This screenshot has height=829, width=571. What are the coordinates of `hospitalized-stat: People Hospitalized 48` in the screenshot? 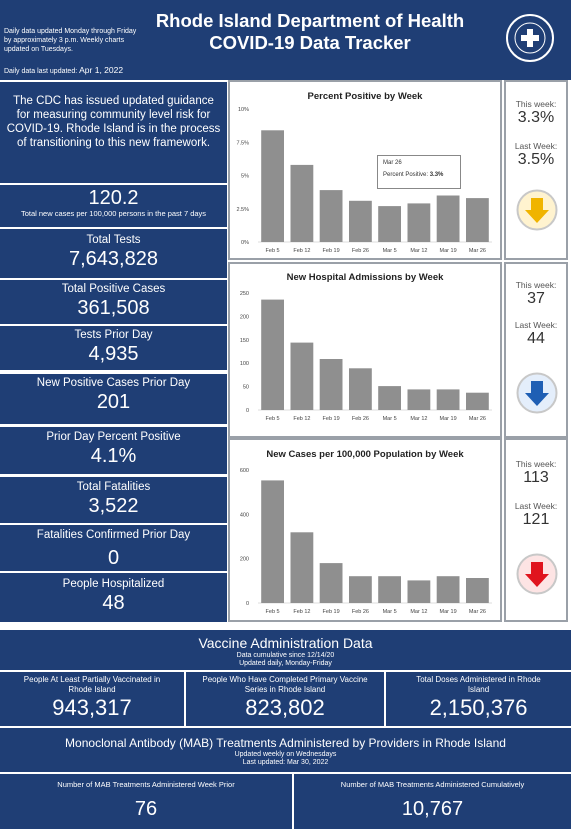 It's located at (113, 597).